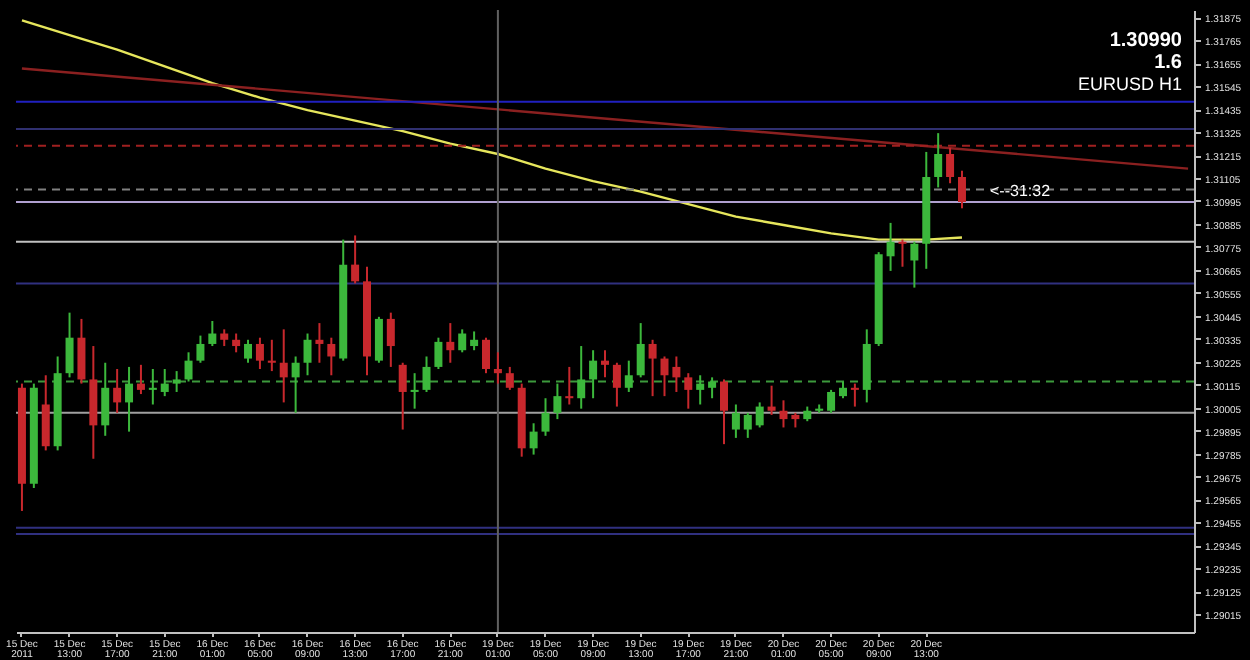 The height and width of the screenshot is (660, 1250). What do you see at coordinates (176, 381) in the screenshot?
I see `candlestick` at bounding box center [176, 381].